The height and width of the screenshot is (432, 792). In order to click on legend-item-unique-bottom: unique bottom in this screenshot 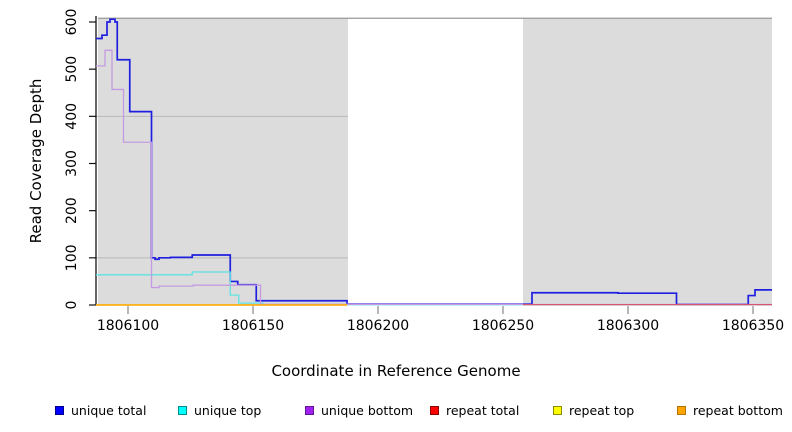, I will do `click(359, 410)`.